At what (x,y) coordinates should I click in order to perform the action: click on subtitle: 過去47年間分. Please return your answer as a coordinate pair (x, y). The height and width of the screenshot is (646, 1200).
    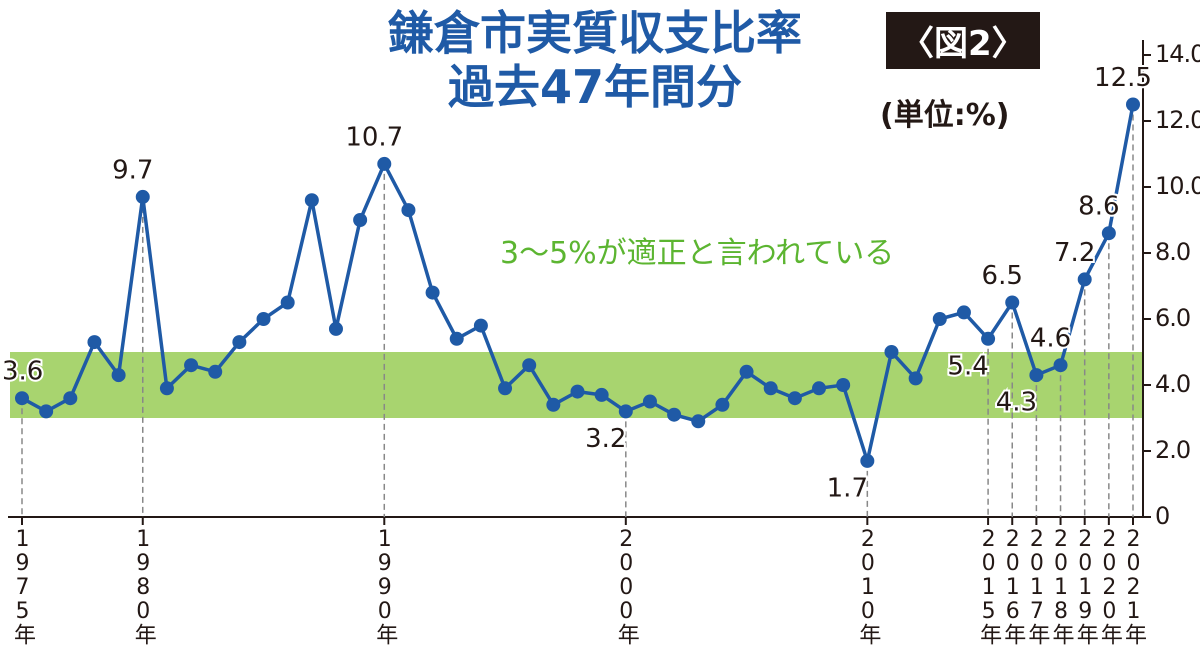
    Looking at the image, I should click on (594, 87).